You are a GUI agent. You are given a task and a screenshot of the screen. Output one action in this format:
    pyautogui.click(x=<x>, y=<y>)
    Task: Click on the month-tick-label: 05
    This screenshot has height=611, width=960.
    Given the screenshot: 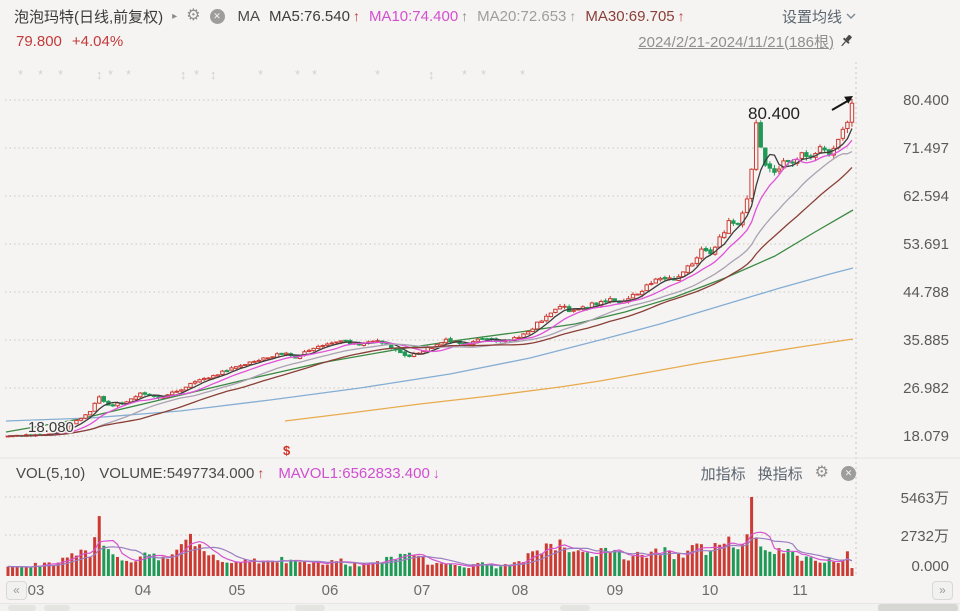 What is the action you would take?
    pyautogui.click(x=237, y=590)
    